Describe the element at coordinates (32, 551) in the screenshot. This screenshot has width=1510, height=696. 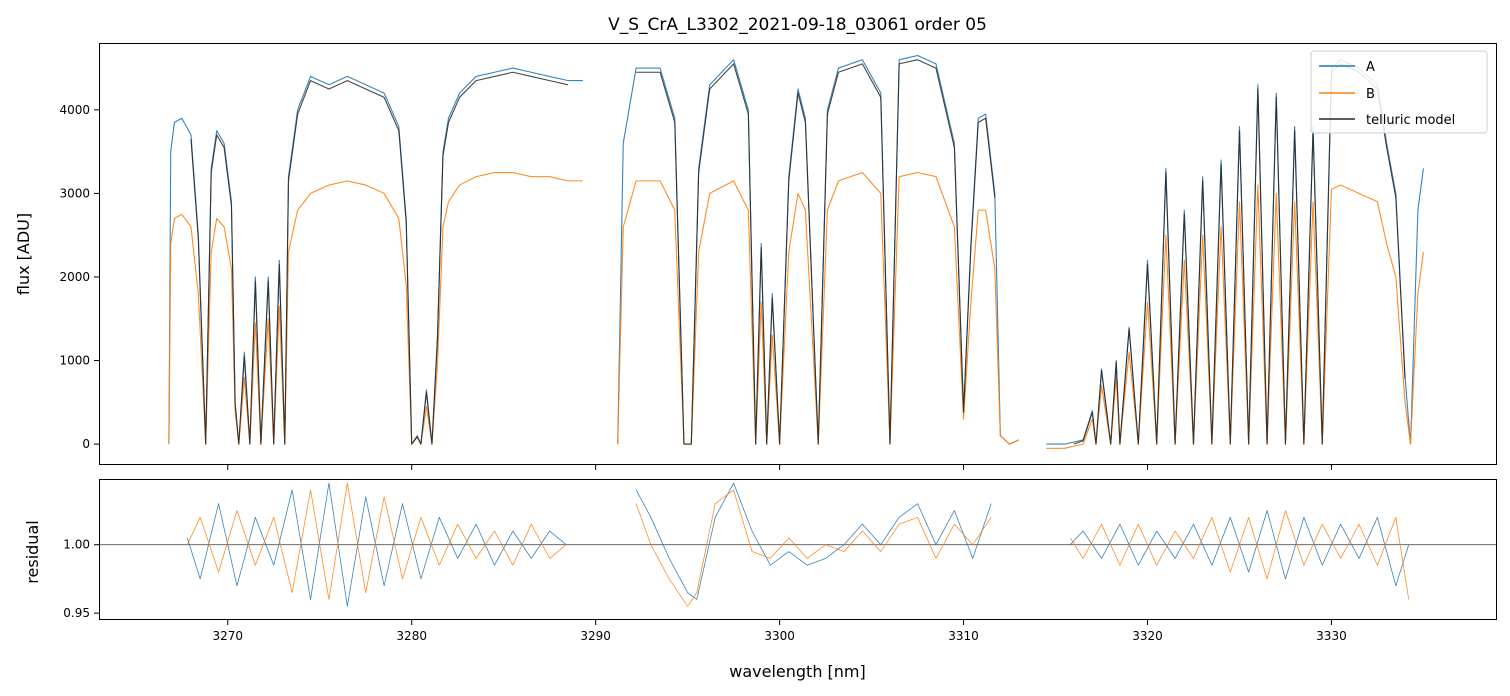
I see `residual-y-axis-label: residual` at that location.